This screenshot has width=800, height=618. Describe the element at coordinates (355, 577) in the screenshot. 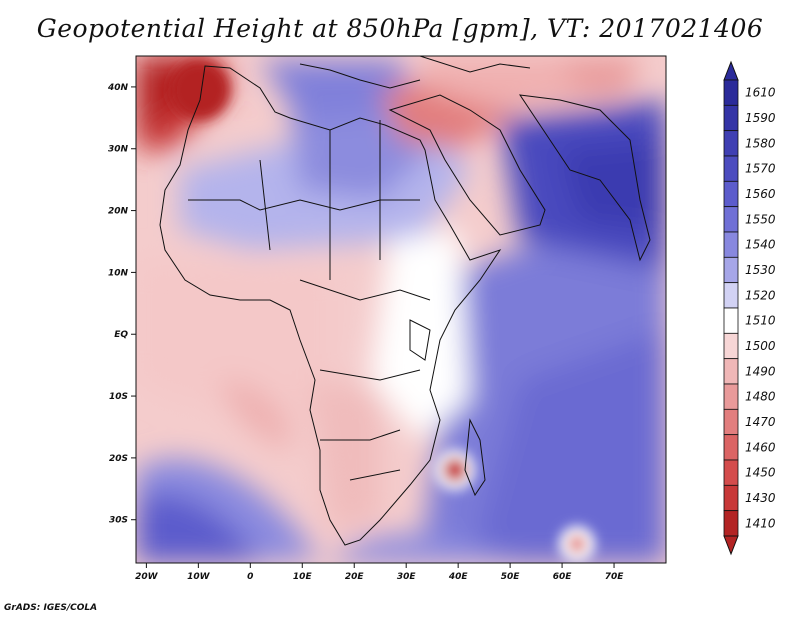

I see `lon-tick-label: 20E` at that location.